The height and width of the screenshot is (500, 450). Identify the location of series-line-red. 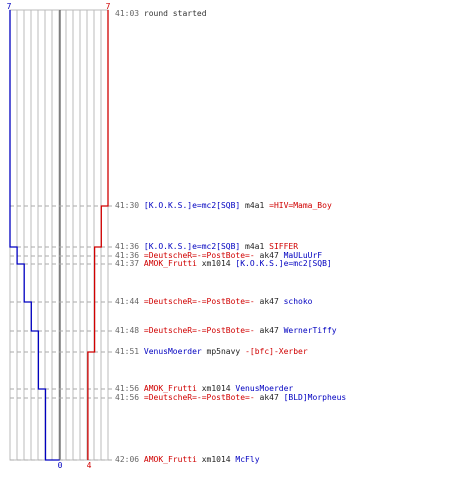
(98, 235).